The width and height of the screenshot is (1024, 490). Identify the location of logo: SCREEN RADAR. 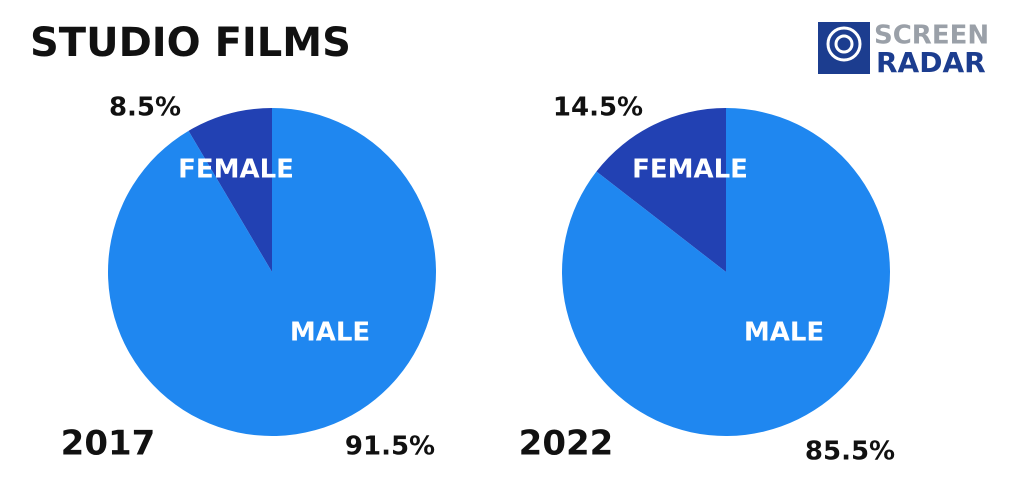
(903, 50).